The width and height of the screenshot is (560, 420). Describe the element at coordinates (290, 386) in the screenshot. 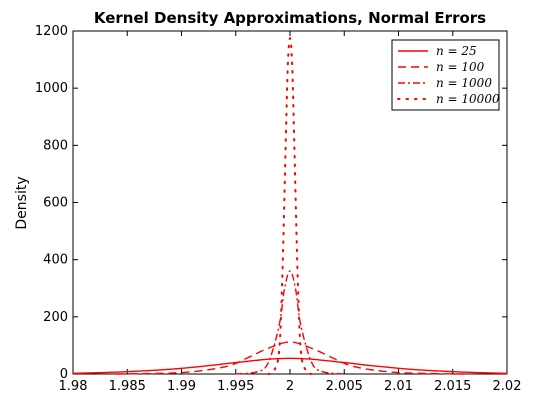

I see `x-tick-label: 2` at that location.